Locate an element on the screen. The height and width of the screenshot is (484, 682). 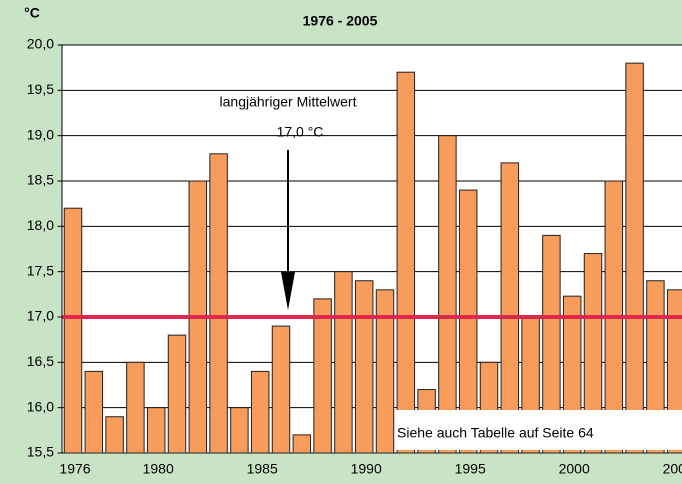
y-tick-label: 17,0 is located at coordinates (40, 316).